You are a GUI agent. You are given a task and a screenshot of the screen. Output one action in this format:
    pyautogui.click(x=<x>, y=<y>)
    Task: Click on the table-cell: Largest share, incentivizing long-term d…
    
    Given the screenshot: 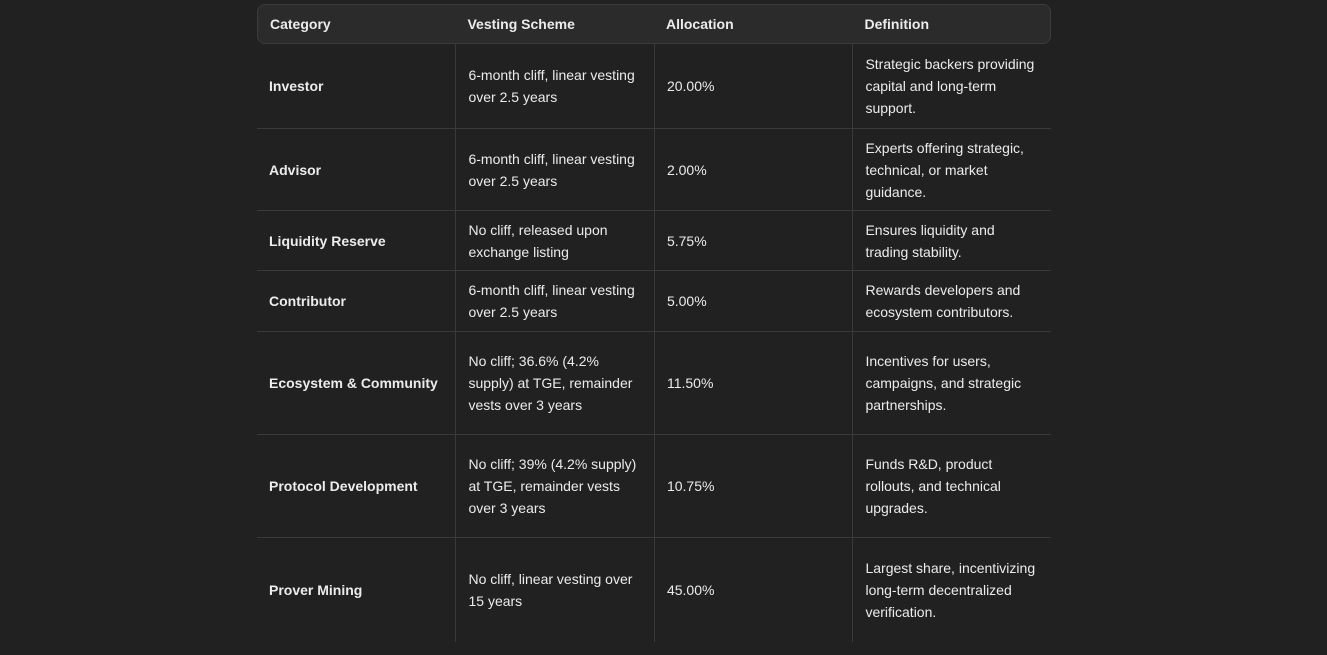 What is the action you would take?
    pyautogui.click(x=951, y=590)
    